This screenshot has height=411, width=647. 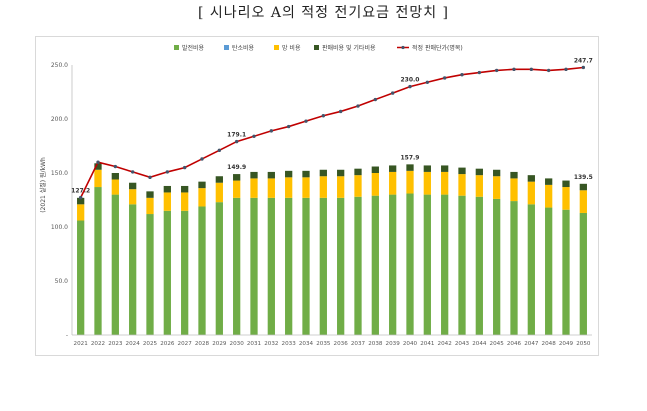 What do you see at coordinates (59, 173) in the screenshot?
I see `y-tick-label: 150.0` at bounding box center [59, 173].